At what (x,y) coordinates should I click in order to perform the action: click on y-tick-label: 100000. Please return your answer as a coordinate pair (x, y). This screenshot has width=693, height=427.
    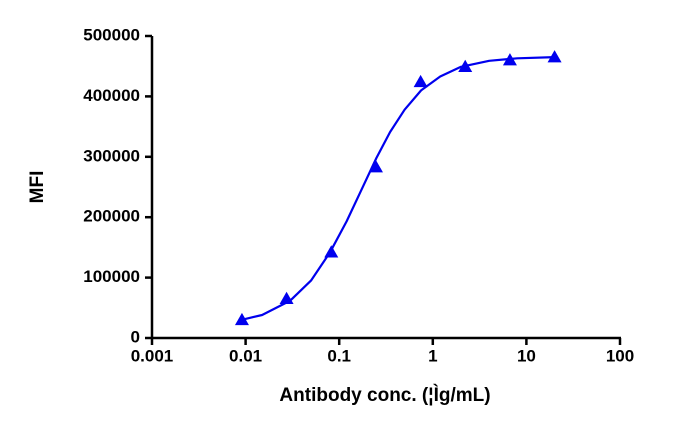
    Looking at the image, I should click on (111, 276).